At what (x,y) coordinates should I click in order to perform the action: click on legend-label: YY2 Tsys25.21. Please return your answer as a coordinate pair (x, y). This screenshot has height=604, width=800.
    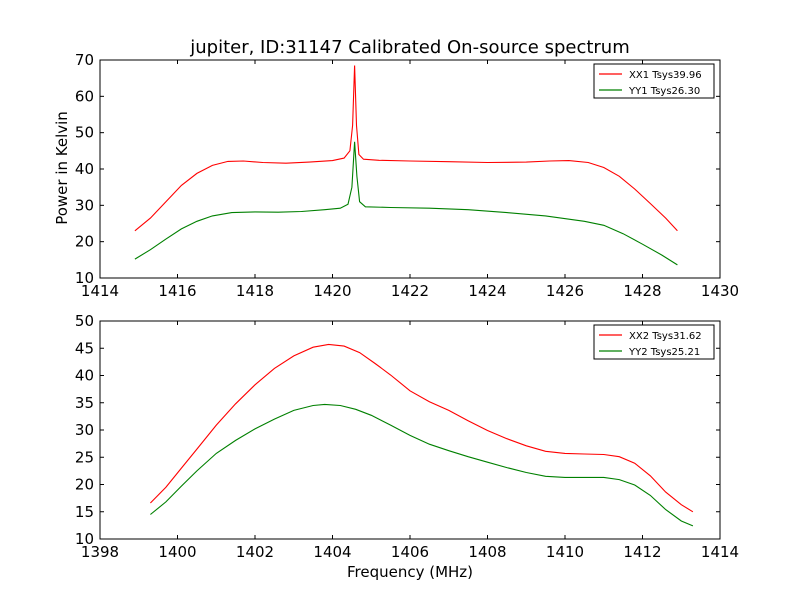
    Looking at the image, I should click on (664, 352).